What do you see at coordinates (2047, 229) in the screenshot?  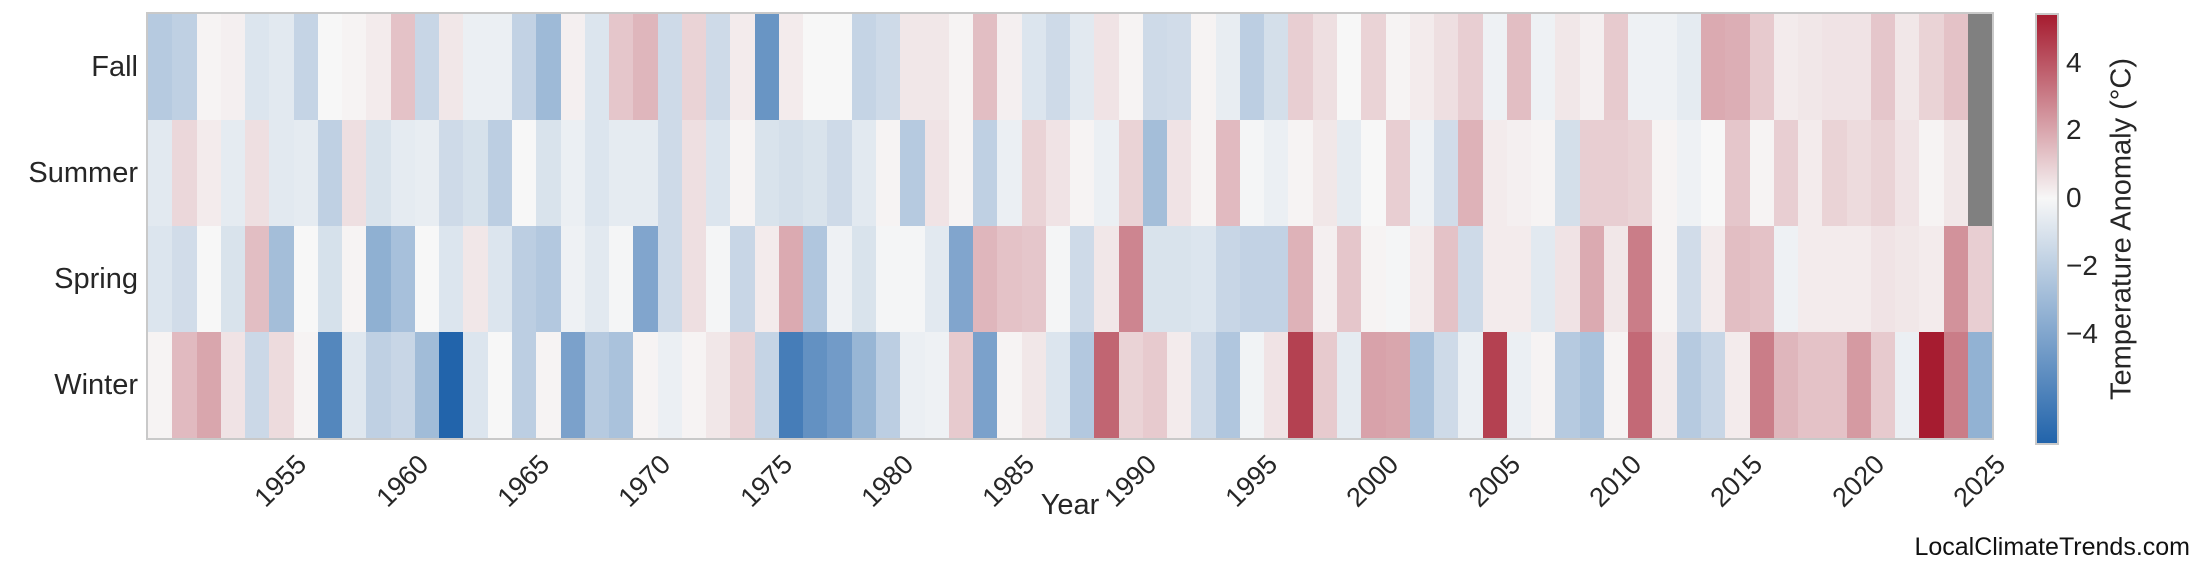 I see `colorbar-gradient` at bounding box center [2047, 229].